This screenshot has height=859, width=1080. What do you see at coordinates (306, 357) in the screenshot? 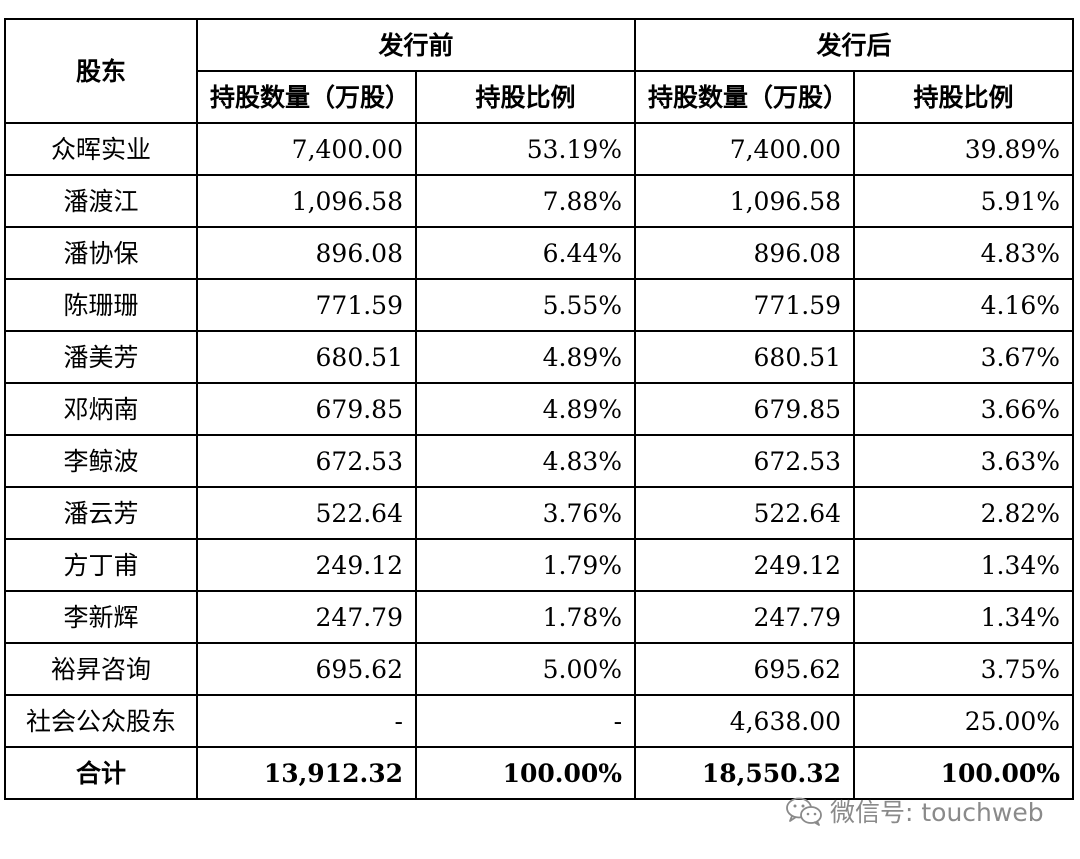
I see `cell-before-shares: 680.51` at bounding box center [306, 357].